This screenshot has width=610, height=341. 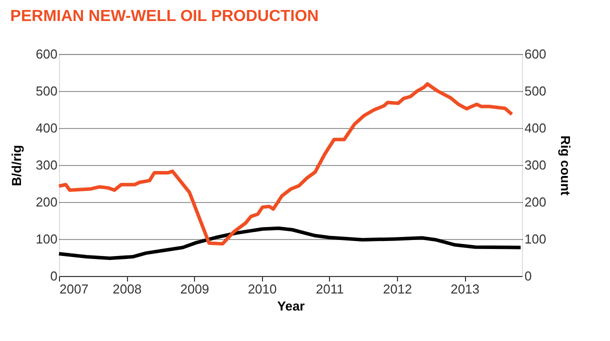 I want to click on y2-tick-label: 500, so click(x=535, y=91).